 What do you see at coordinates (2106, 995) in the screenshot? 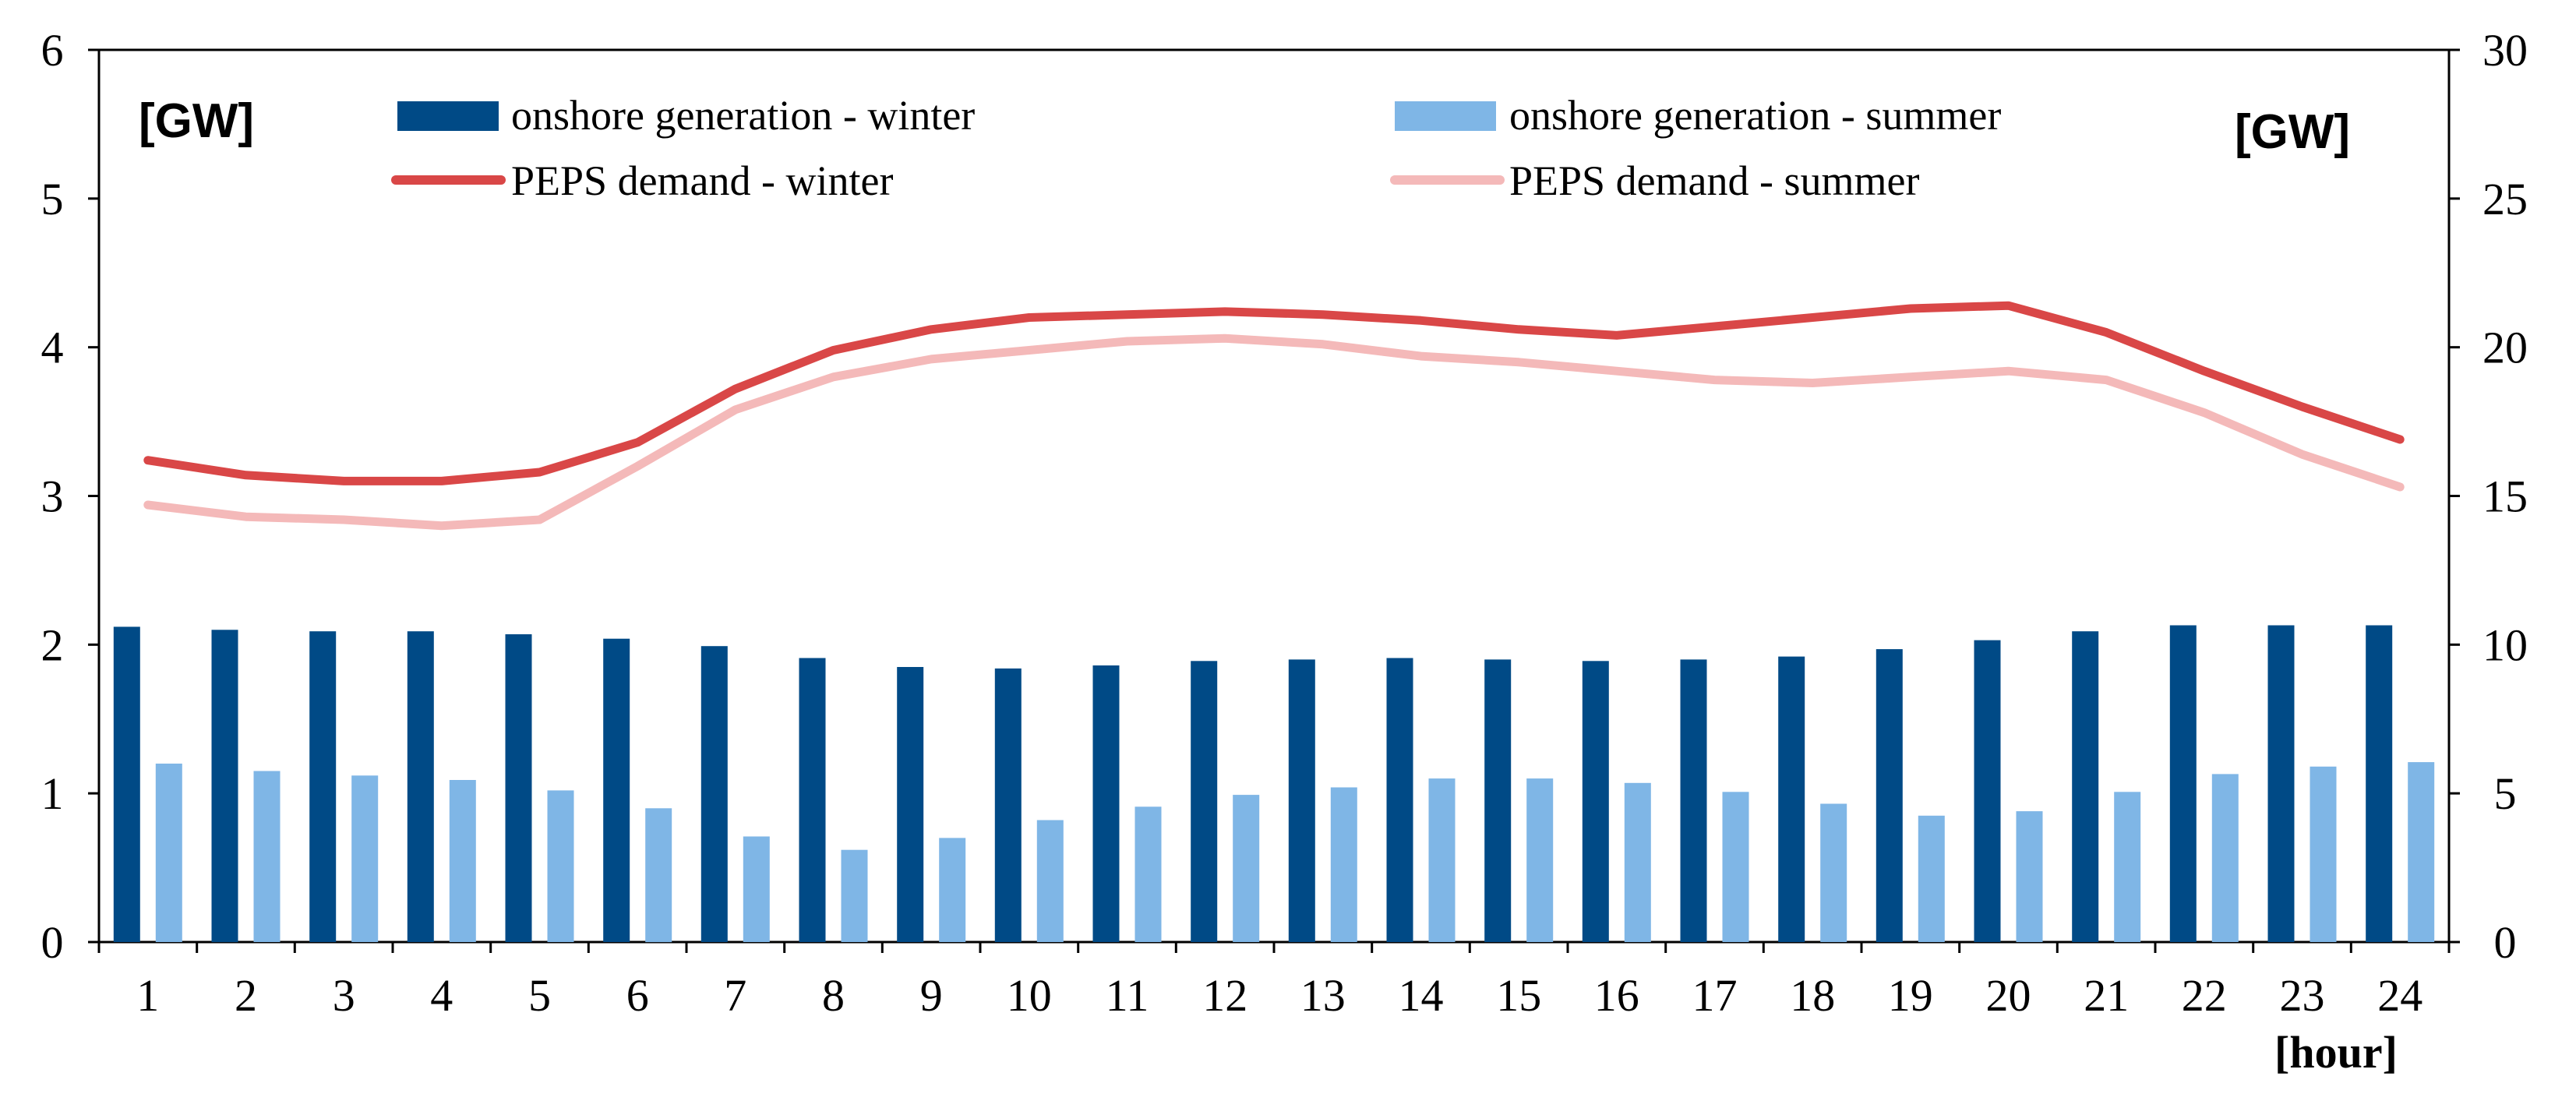
I see `x-tick-label-21: 21` at bounding box center [2106, 995].